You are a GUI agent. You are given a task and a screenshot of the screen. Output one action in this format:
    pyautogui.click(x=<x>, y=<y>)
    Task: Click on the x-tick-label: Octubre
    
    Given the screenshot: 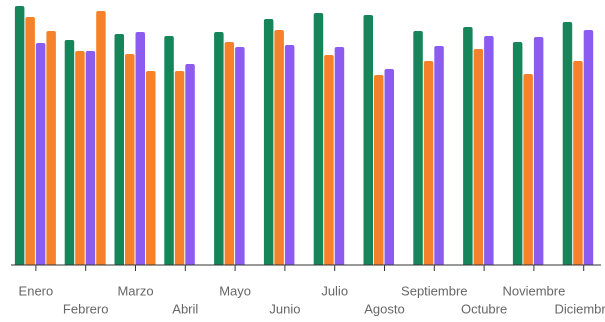 What is the action you would take?
    pyautogui.click(x=484, y=308)
    